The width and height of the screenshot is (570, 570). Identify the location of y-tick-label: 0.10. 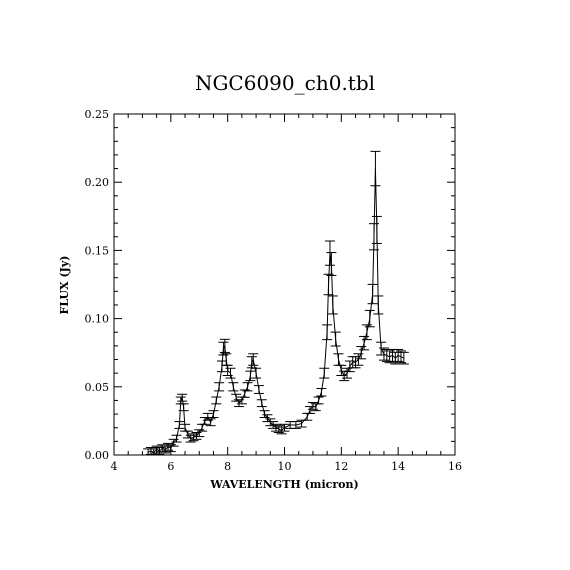
(97, 319).